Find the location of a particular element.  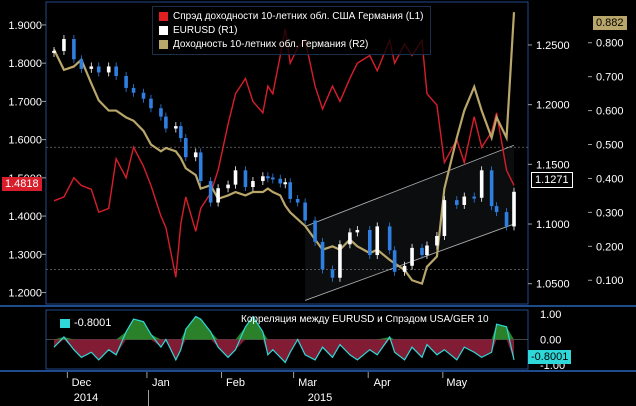

right1-tick-label: 1.0500 is located at coordinates (553, 285).